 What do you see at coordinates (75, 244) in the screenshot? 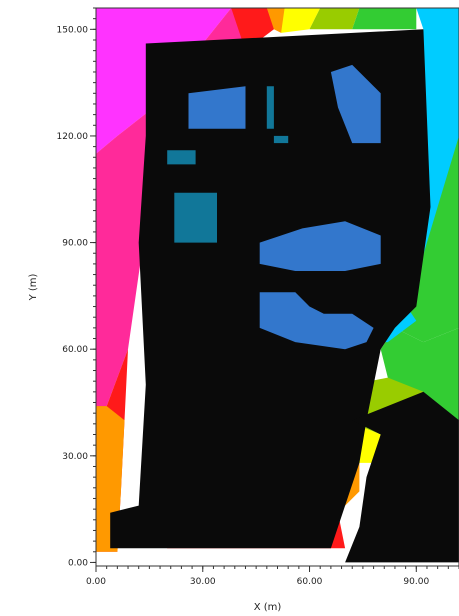
I see `y-tick-label: 90.00` at bounding box center [75, 244].